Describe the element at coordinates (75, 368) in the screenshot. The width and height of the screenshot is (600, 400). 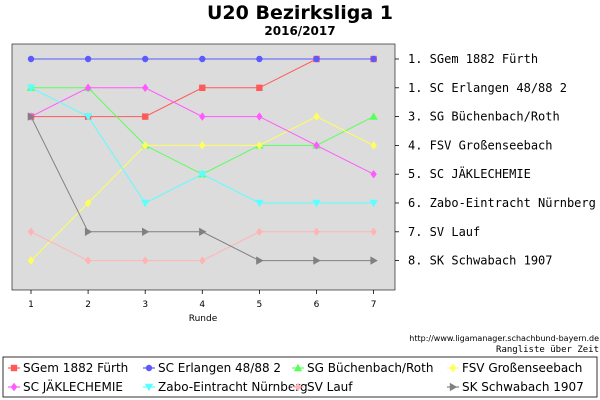
I see `legend-label: SGem 1882 Fürth` at that location.